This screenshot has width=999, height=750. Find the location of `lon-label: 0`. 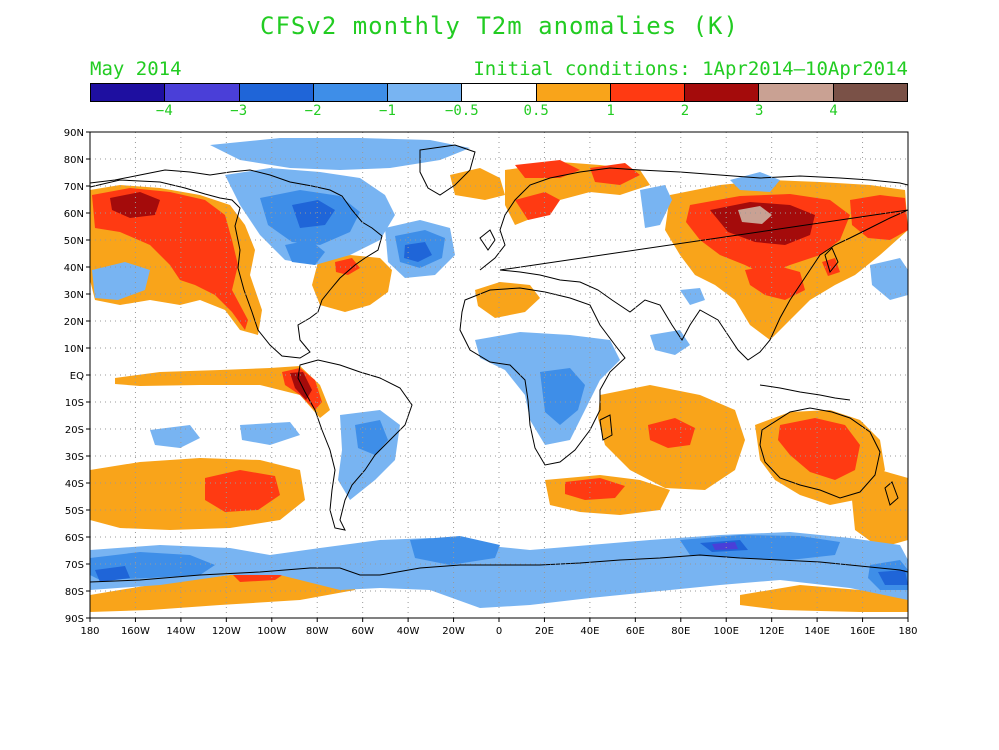

lon-label: 0 is located at coordinates (499, 631).